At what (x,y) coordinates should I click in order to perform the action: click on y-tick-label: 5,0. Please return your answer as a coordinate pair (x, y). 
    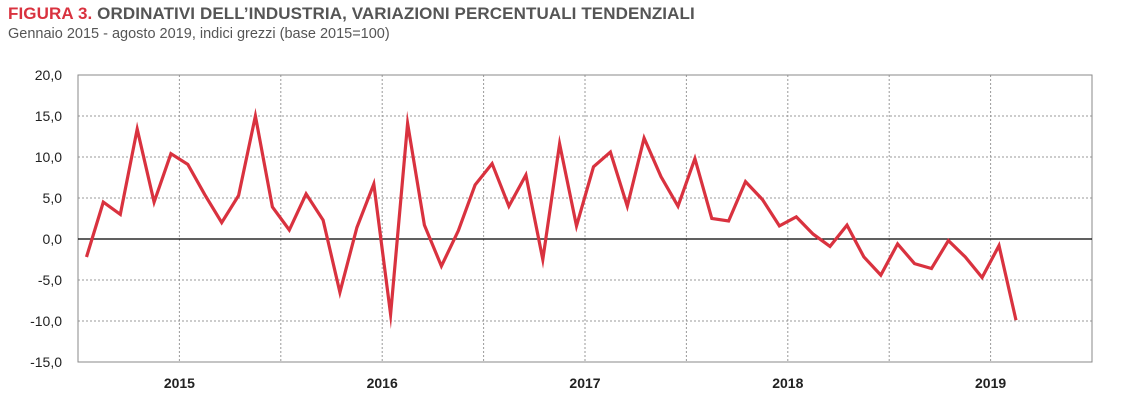
    Looking at the image, I should click on (53, 198).